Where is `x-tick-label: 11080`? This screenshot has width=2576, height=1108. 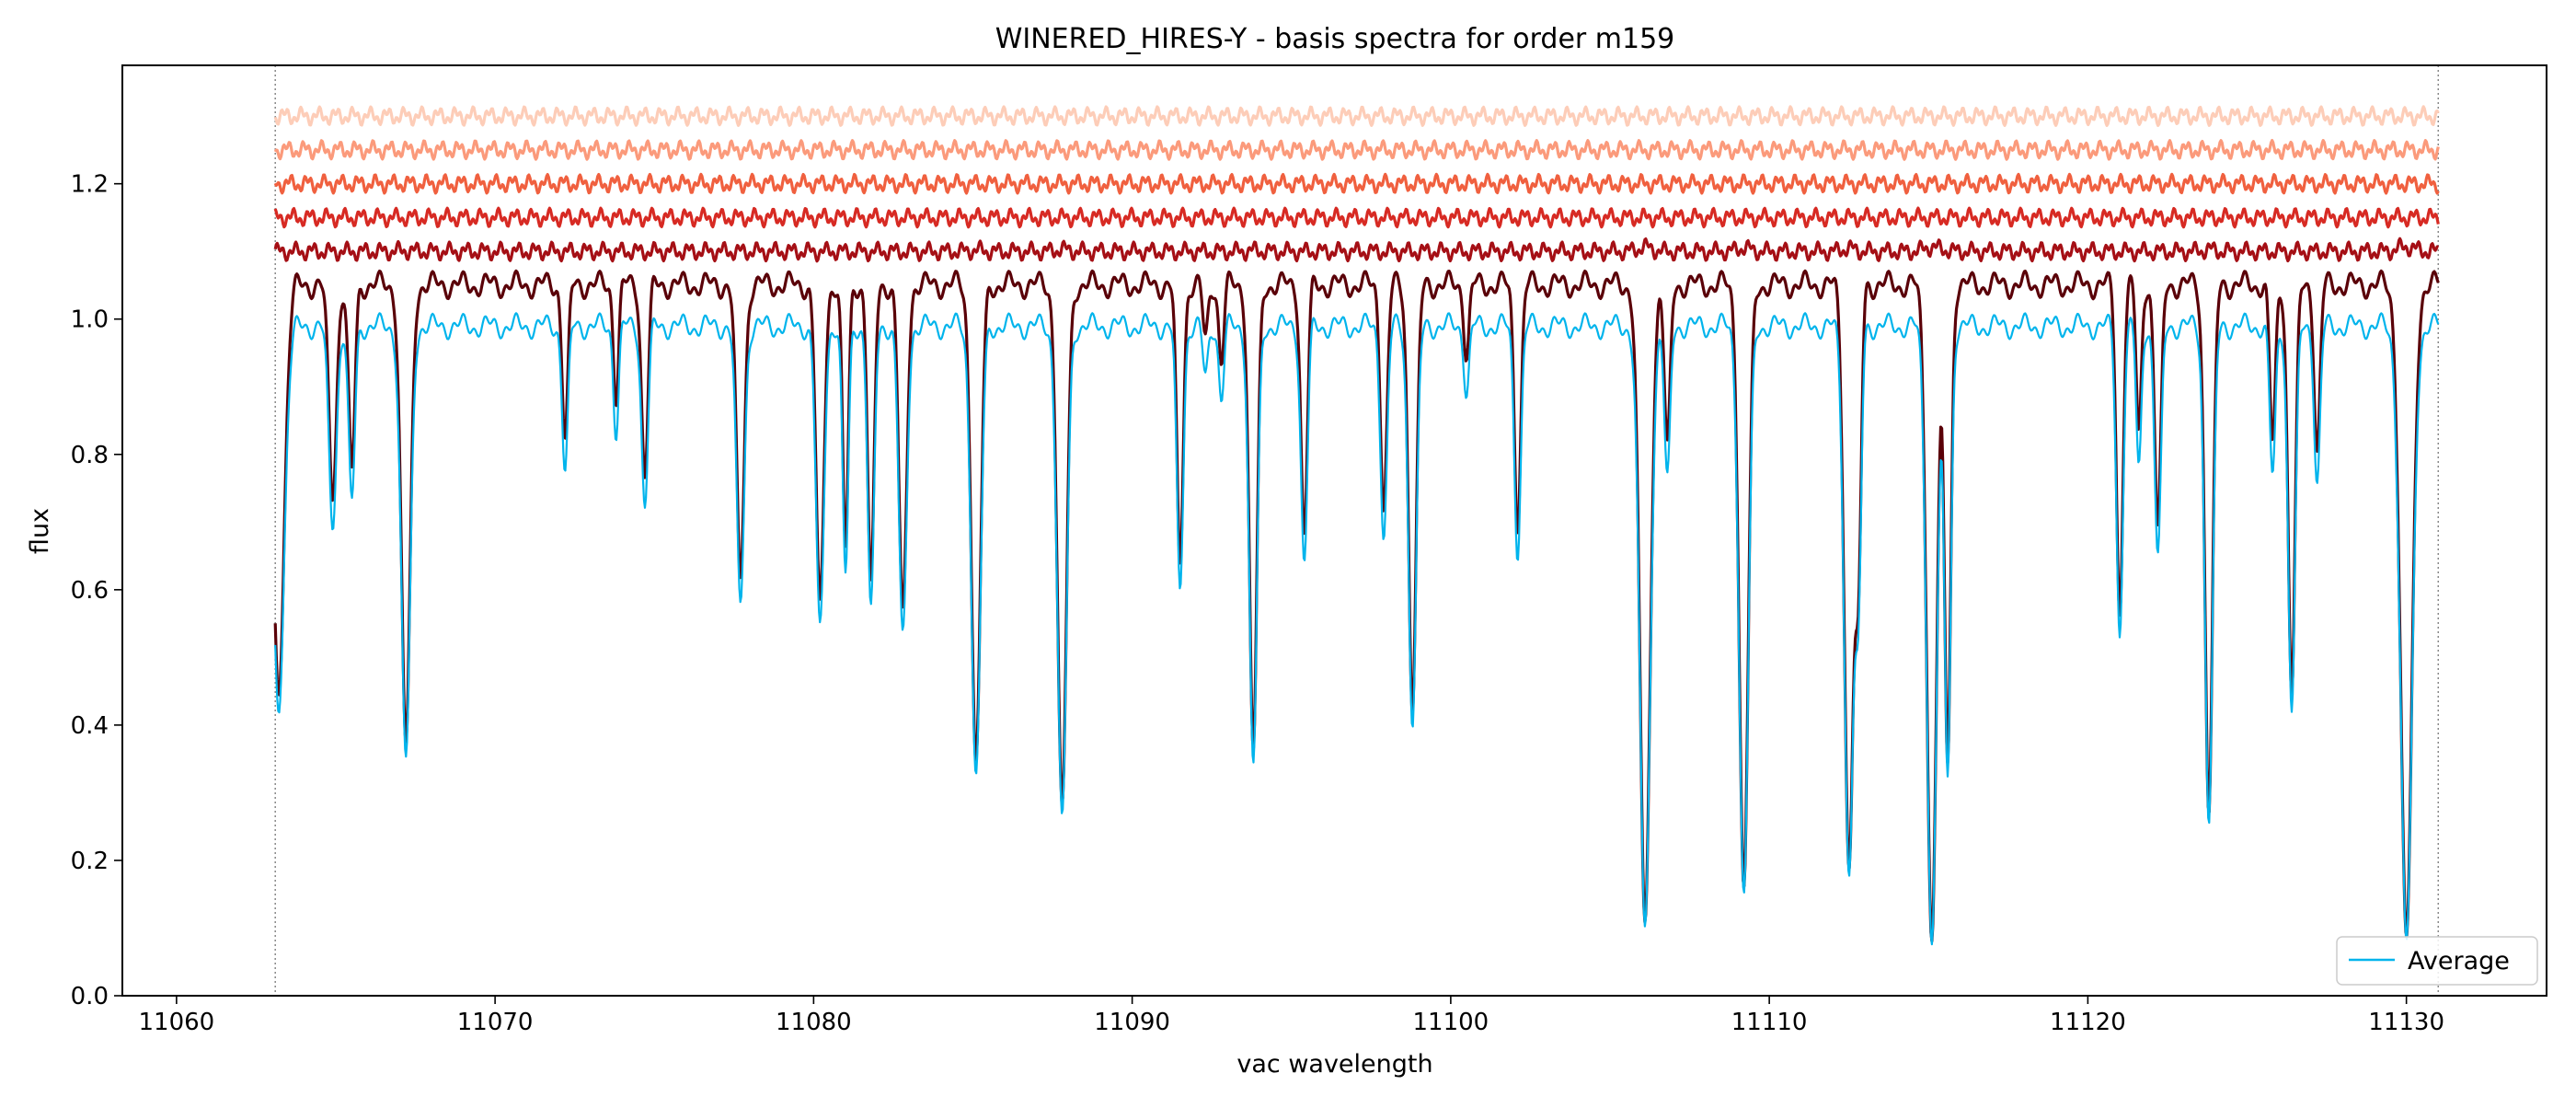
x-tick-label: 11080 is located at coordinates (814, 1022).